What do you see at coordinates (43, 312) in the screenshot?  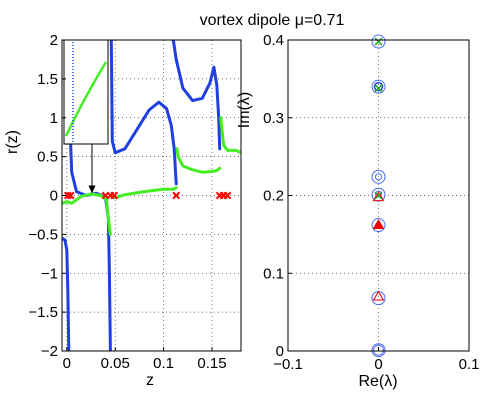 I see `left-ytick-label: −1.5` at bounding box center [43, 312].